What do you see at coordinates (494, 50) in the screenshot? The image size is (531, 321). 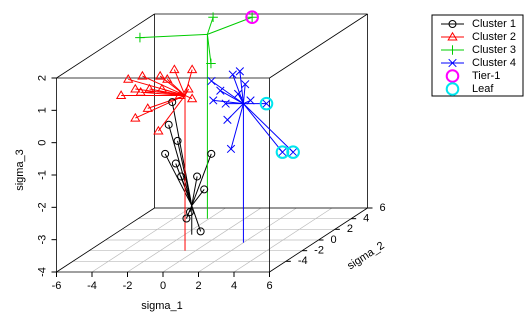 I see `legend-label: Cluster 3` at bounding box center [494, 50].